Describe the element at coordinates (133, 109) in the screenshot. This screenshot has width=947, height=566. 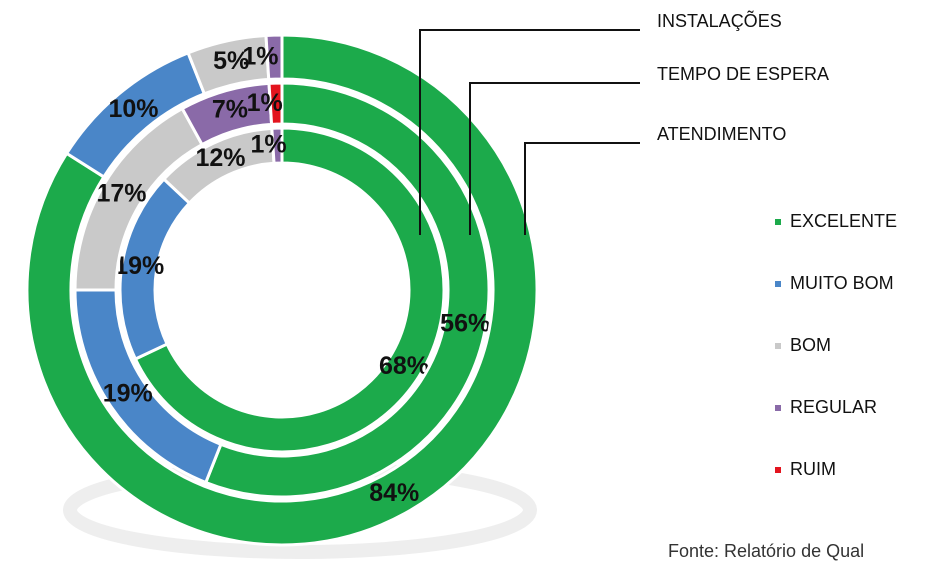
I see `value-label: 10%` at that location.